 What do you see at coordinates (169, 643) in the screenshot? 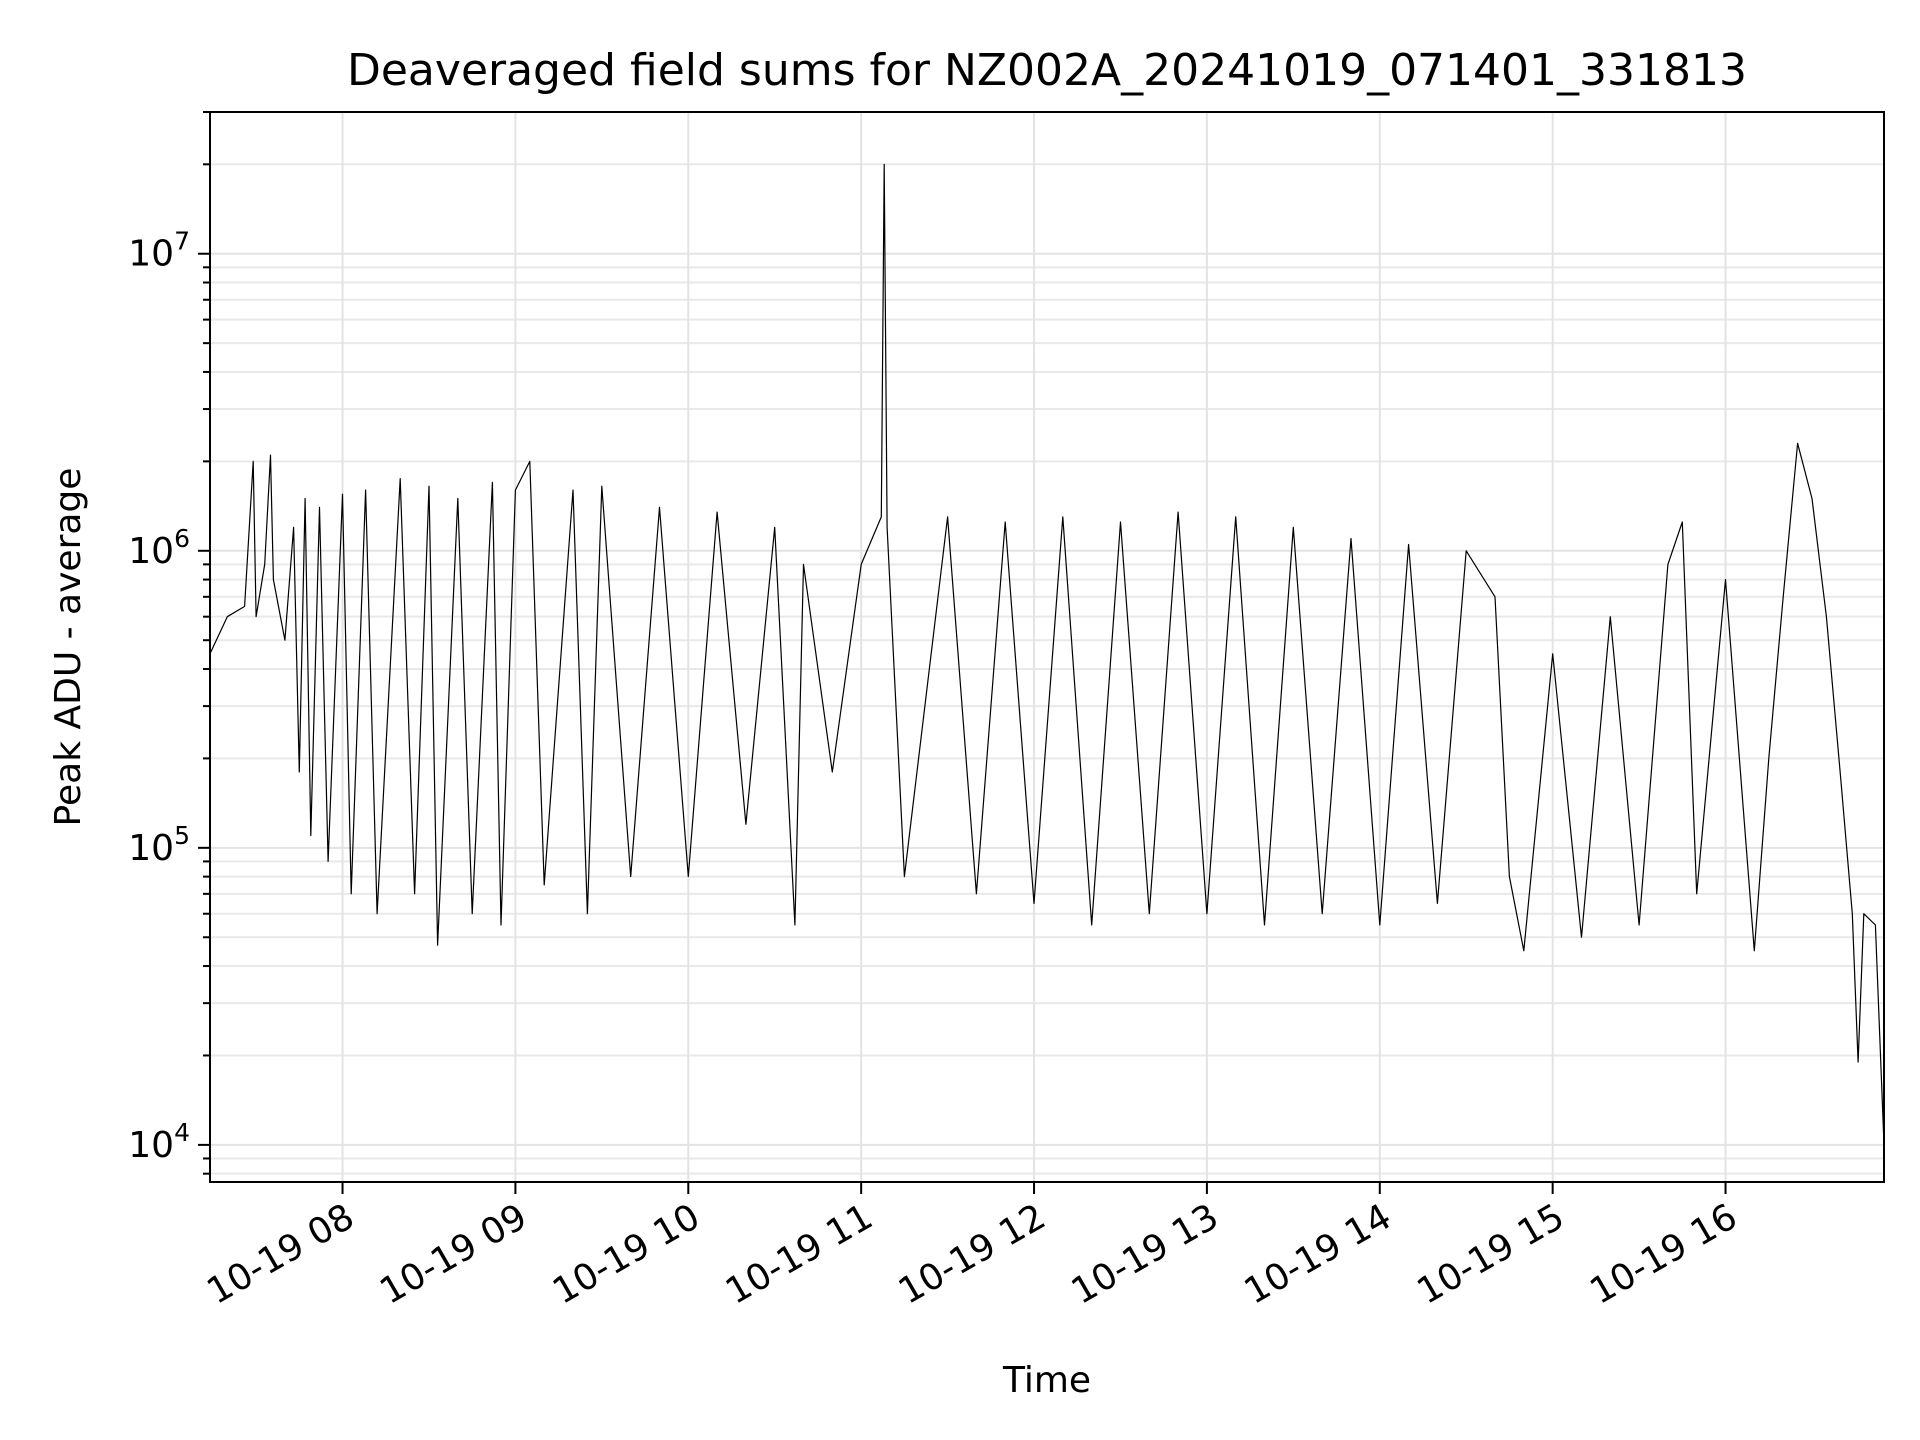
I see `y-axis: 10⁴ 10⁵ 10⁶ 10⁷` at bounding box center [169, 643].